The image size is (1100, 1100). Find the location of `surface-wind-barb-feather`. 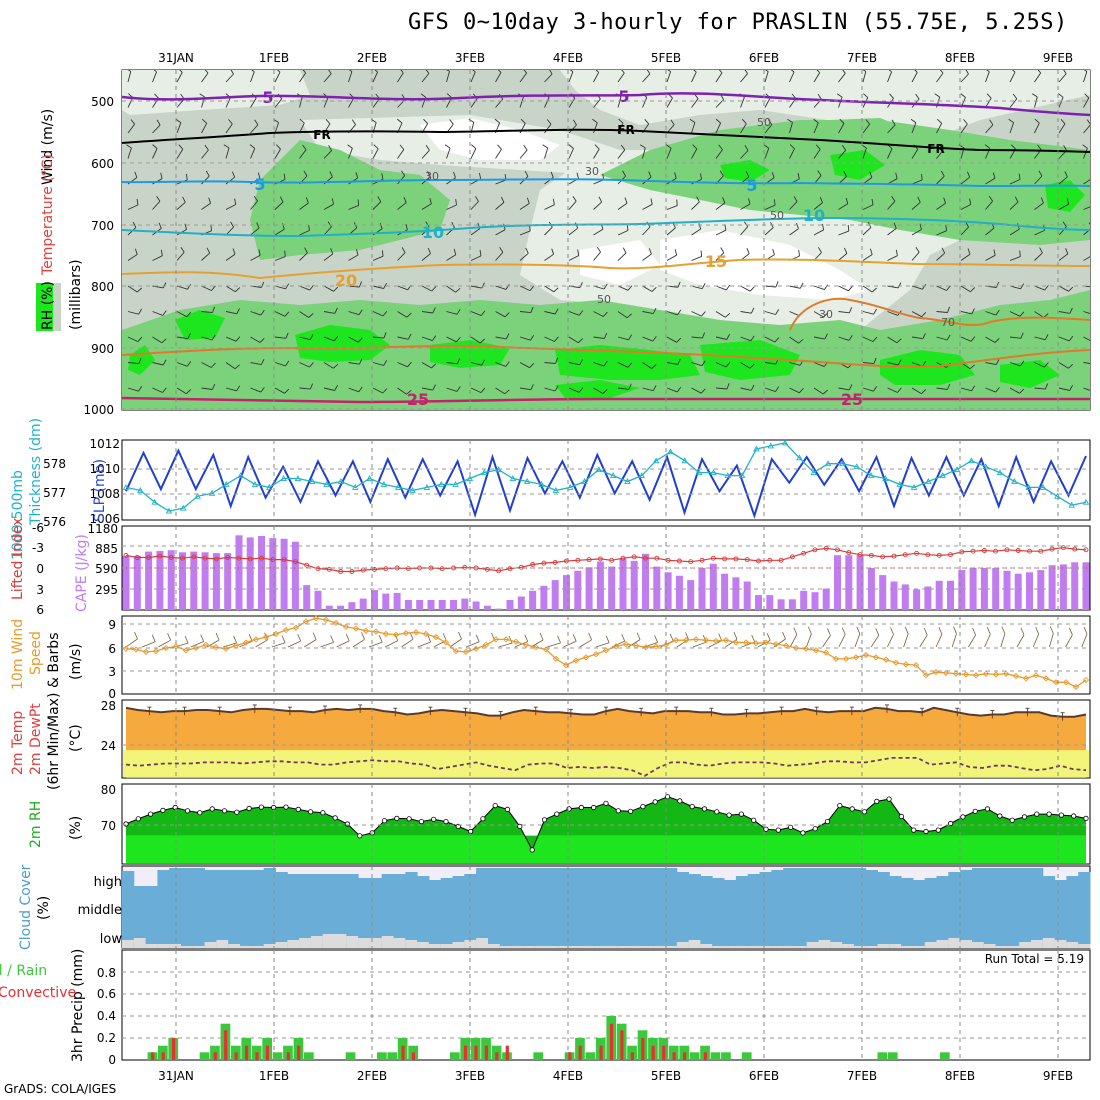

surface-wind-barb-feather is located at coordinates (153, 638).